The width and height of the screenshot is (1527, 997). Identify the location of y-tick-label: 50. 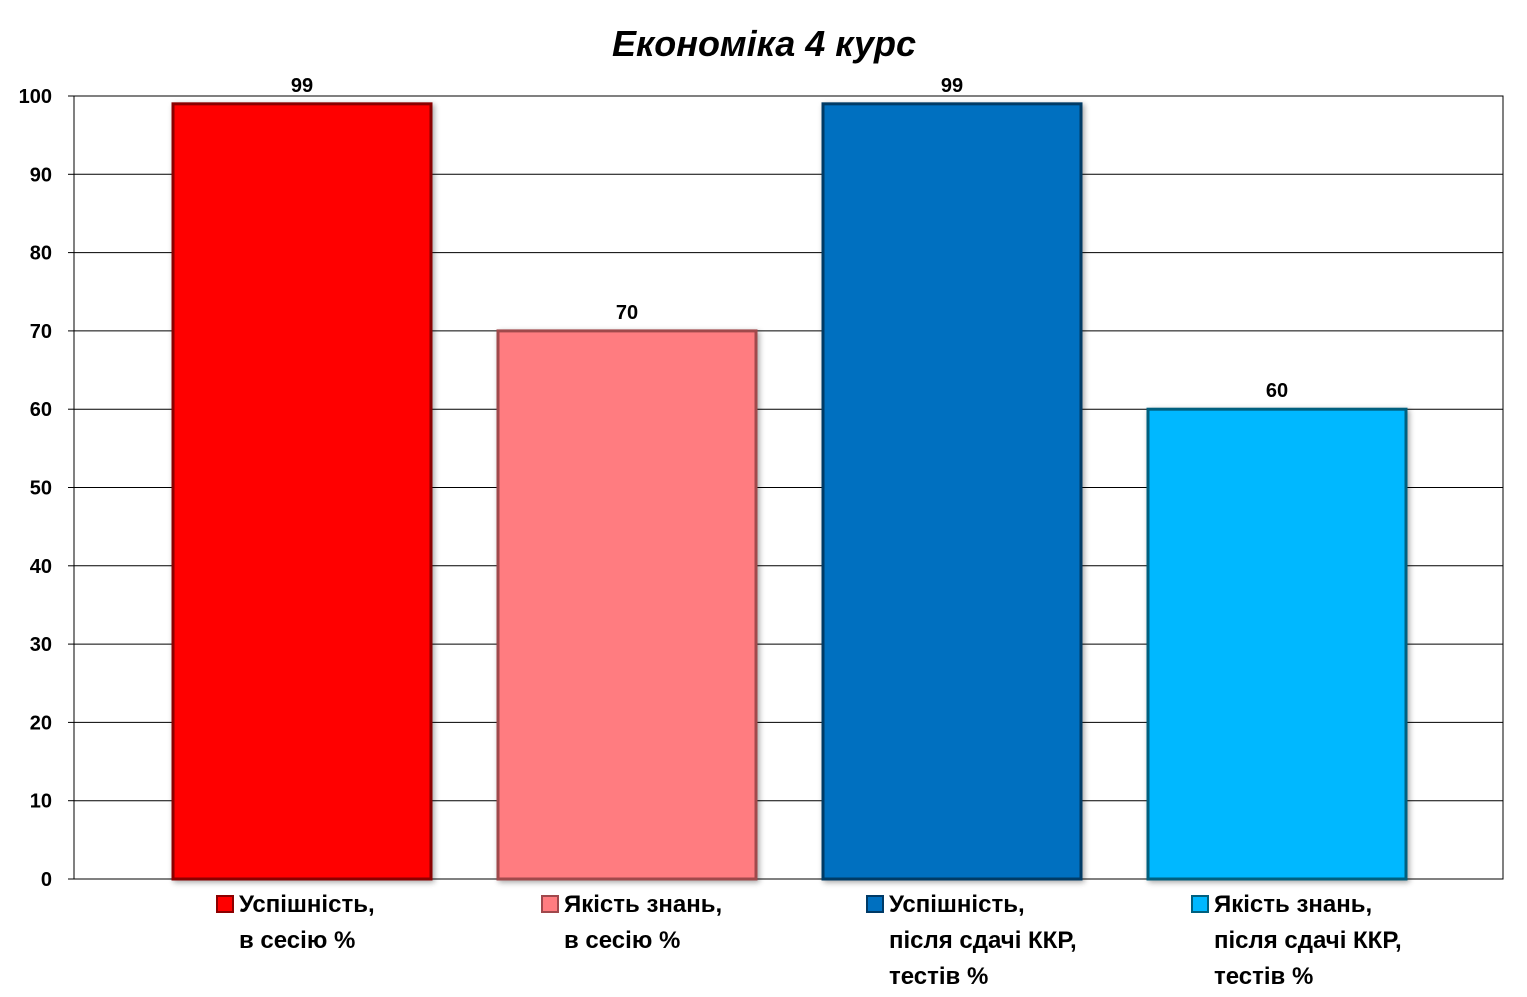
(41, 489).